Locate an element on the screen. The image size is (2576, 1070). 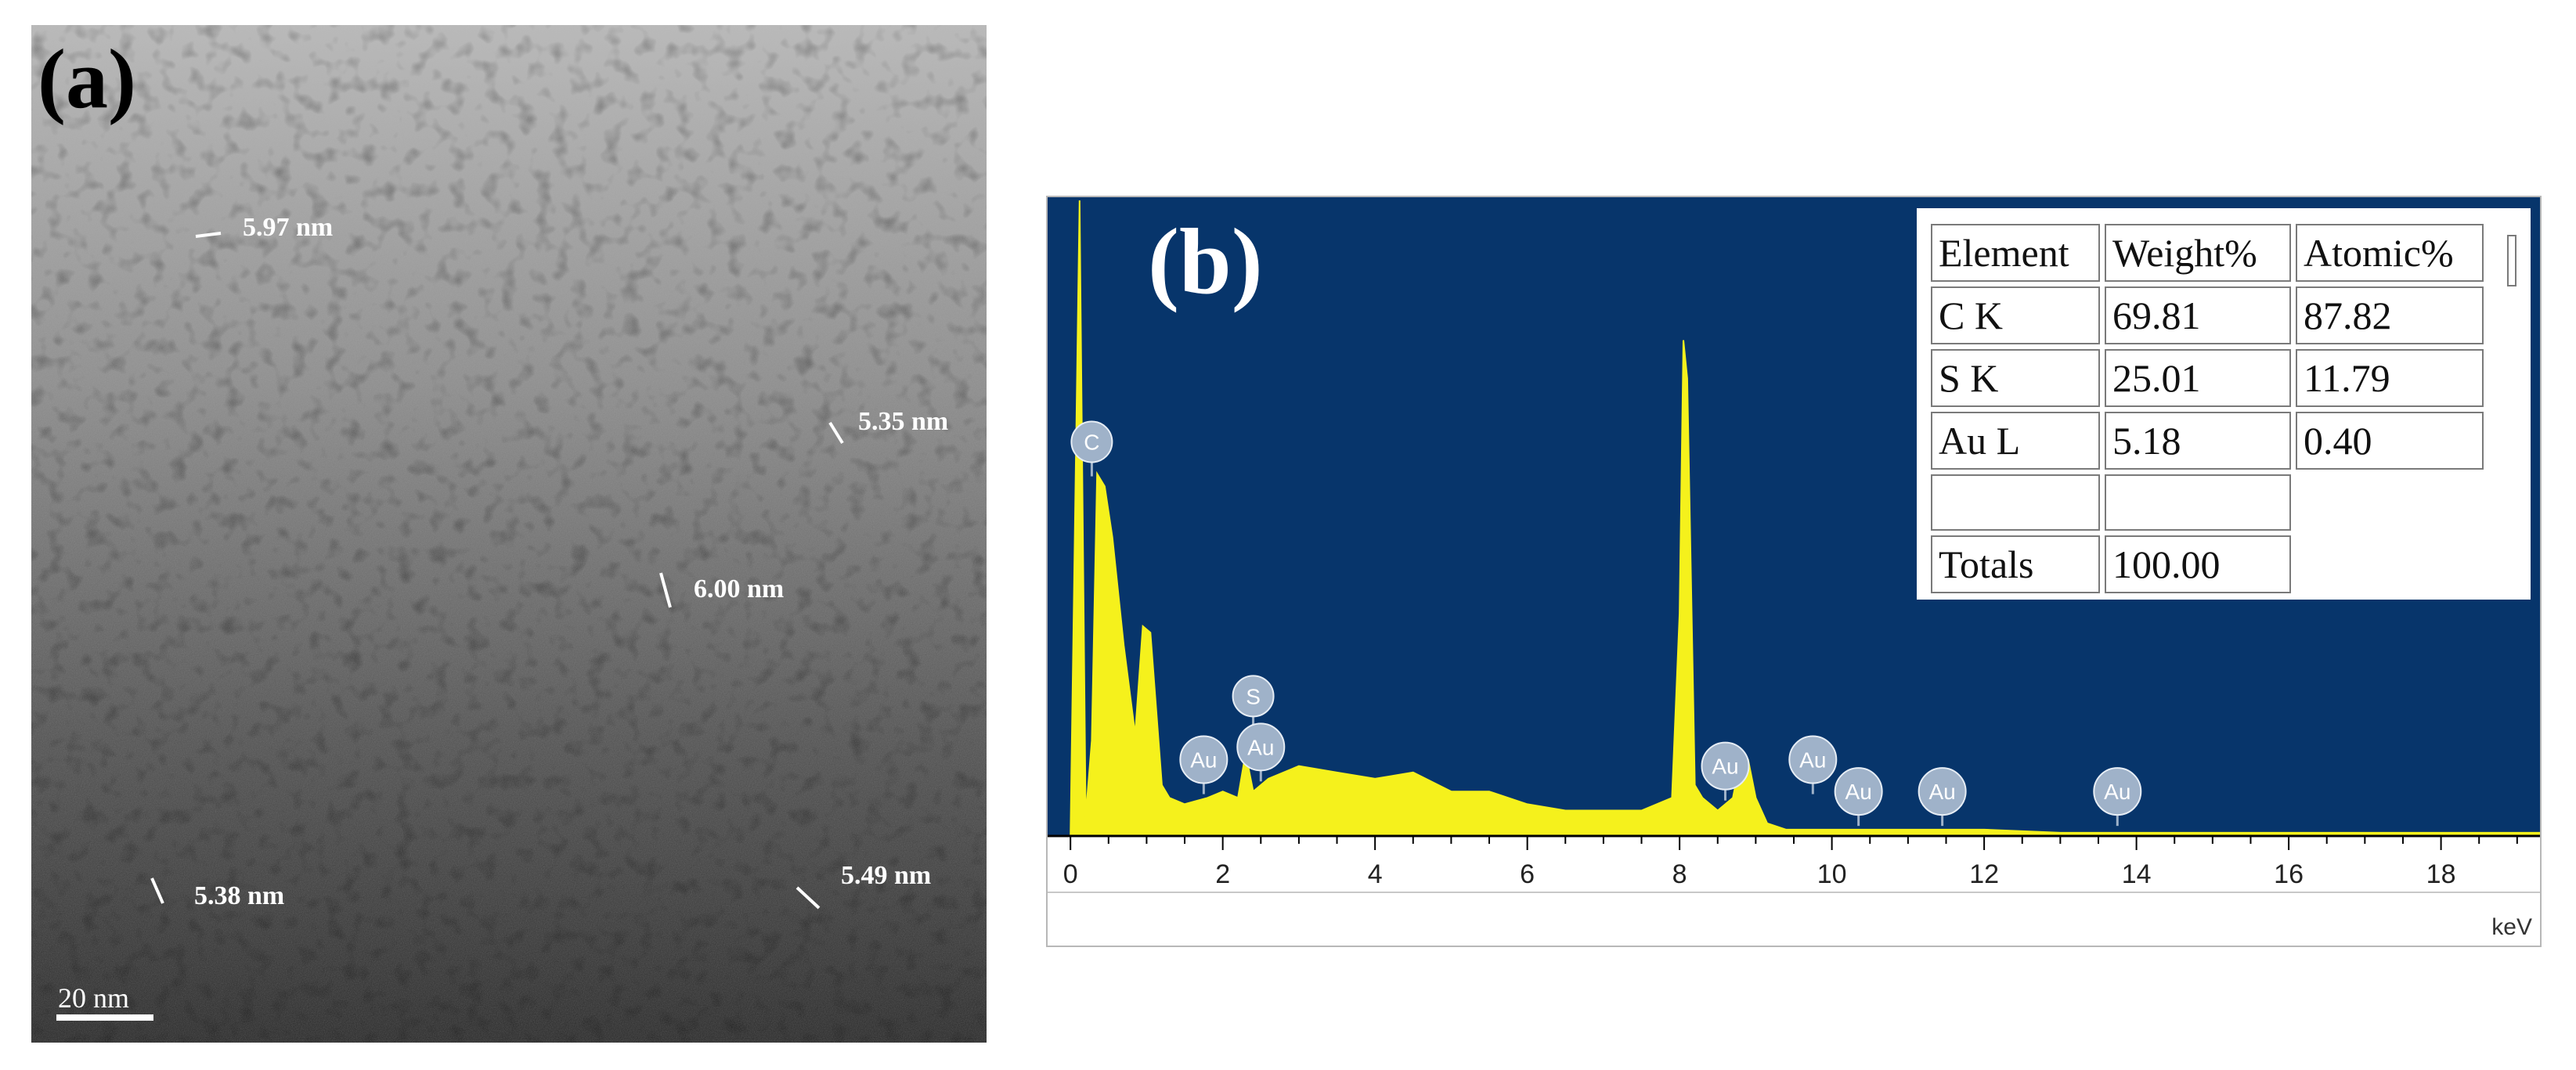
table-header: Atomic% is located at coordinates (2390, 253).